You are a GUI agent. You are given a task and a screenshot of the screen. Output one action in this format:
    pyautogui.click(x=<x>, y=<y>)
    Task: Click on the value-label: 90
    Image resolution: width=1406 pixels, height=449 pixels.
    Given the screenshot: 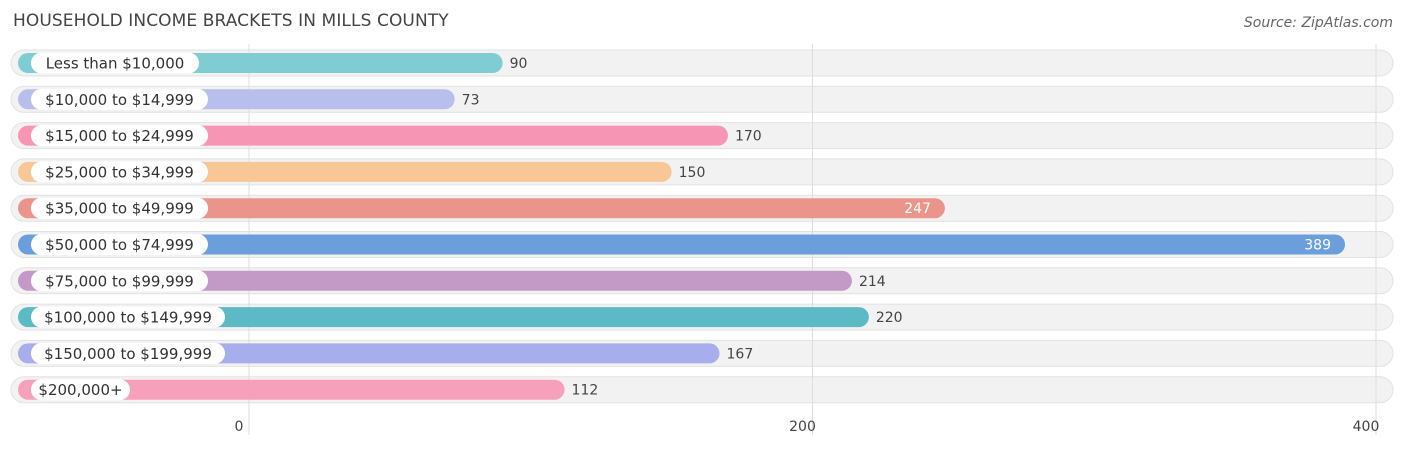 What is the action you would take?
    pyautogui.click(x=519, y=64)
    